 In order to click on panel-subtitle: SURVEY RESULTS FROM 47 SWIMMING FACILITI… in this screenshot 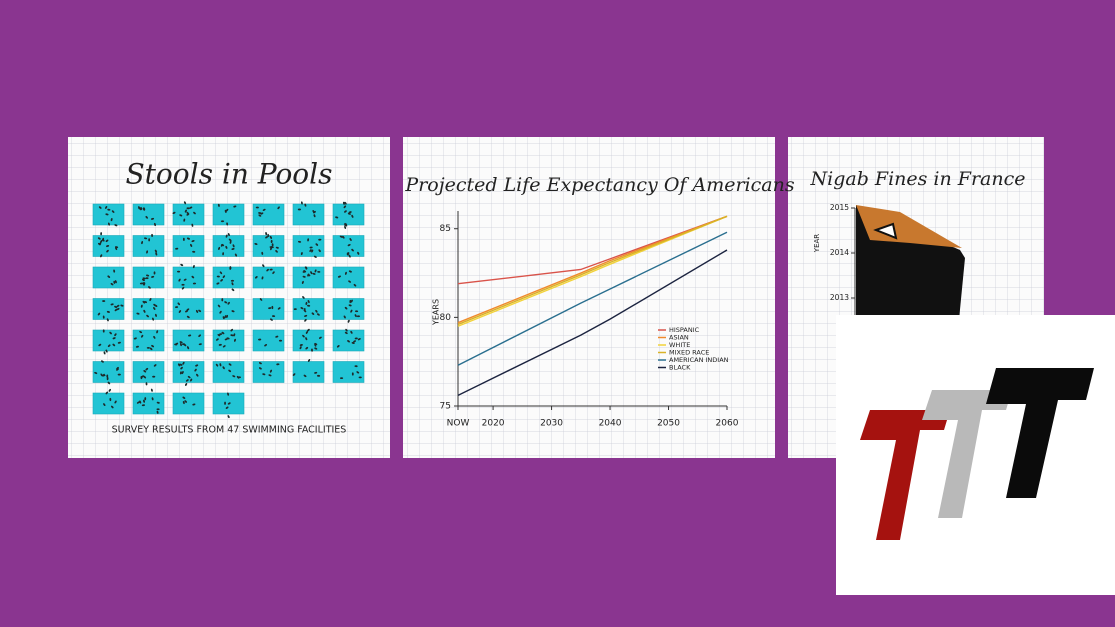, I will do `click(229, 430)`.